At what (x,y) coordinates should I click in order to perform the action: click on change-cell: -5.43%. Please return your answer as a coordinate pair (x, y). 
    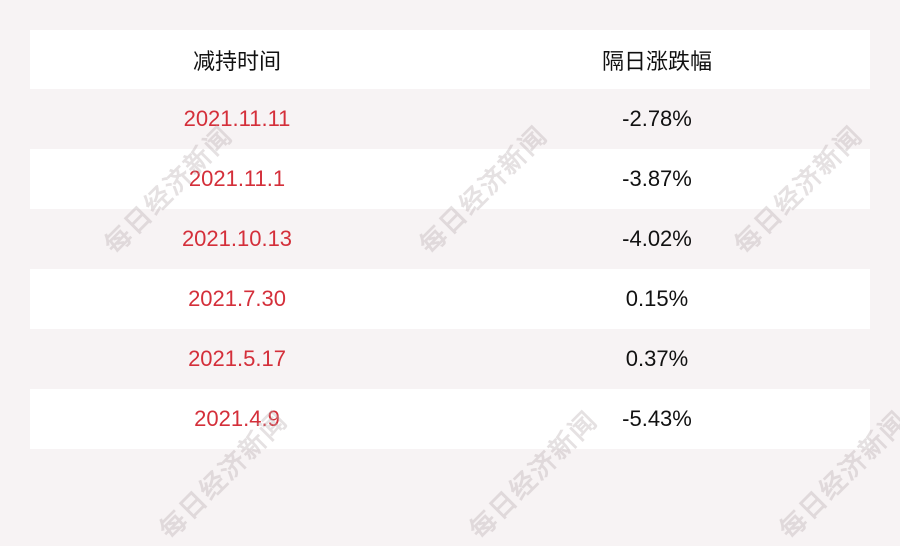
    Looking at the image, I should click on (657, 418).